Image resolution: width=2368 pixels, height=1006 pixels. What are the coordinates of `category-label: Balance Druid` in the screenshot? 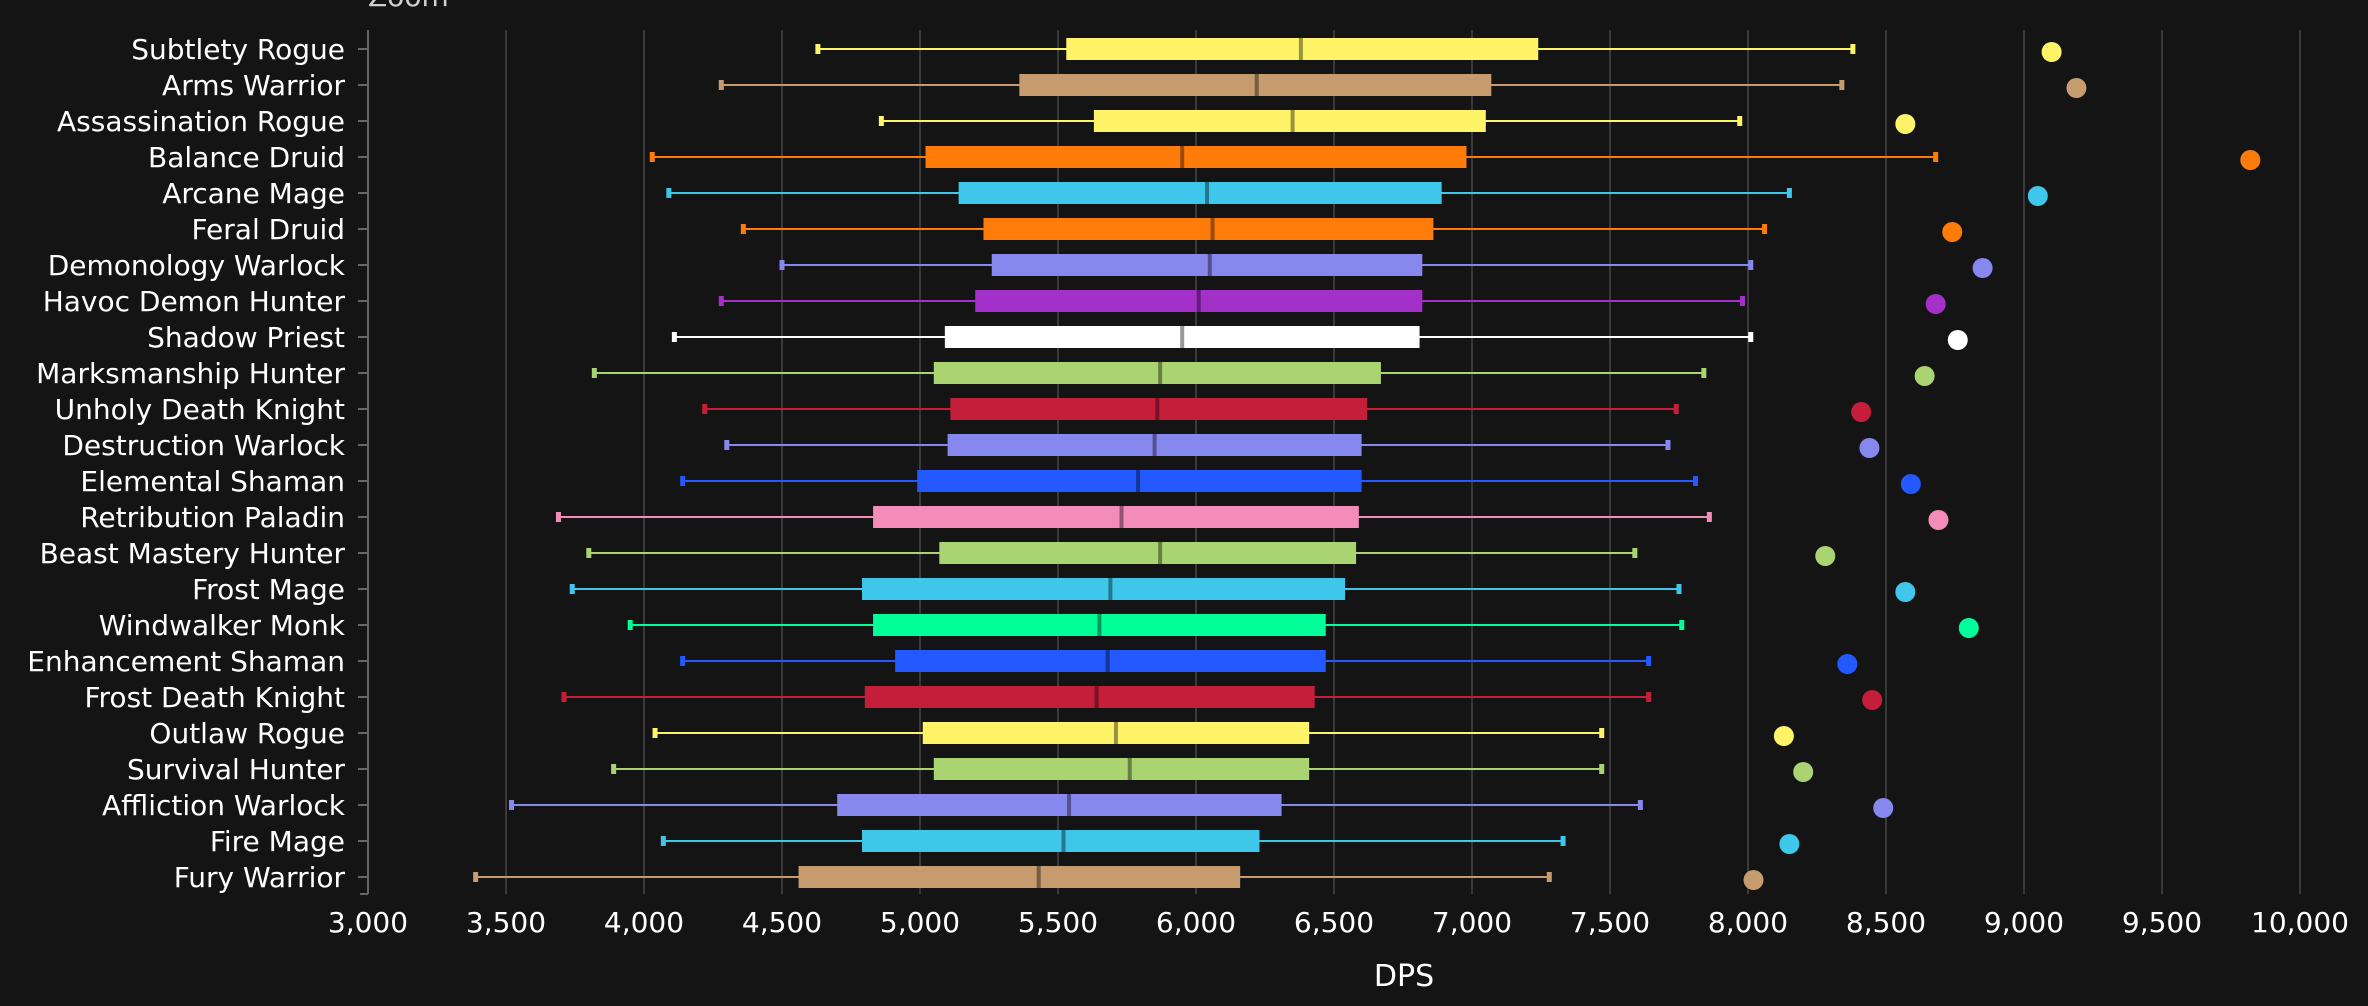 It's located at (246, 157).